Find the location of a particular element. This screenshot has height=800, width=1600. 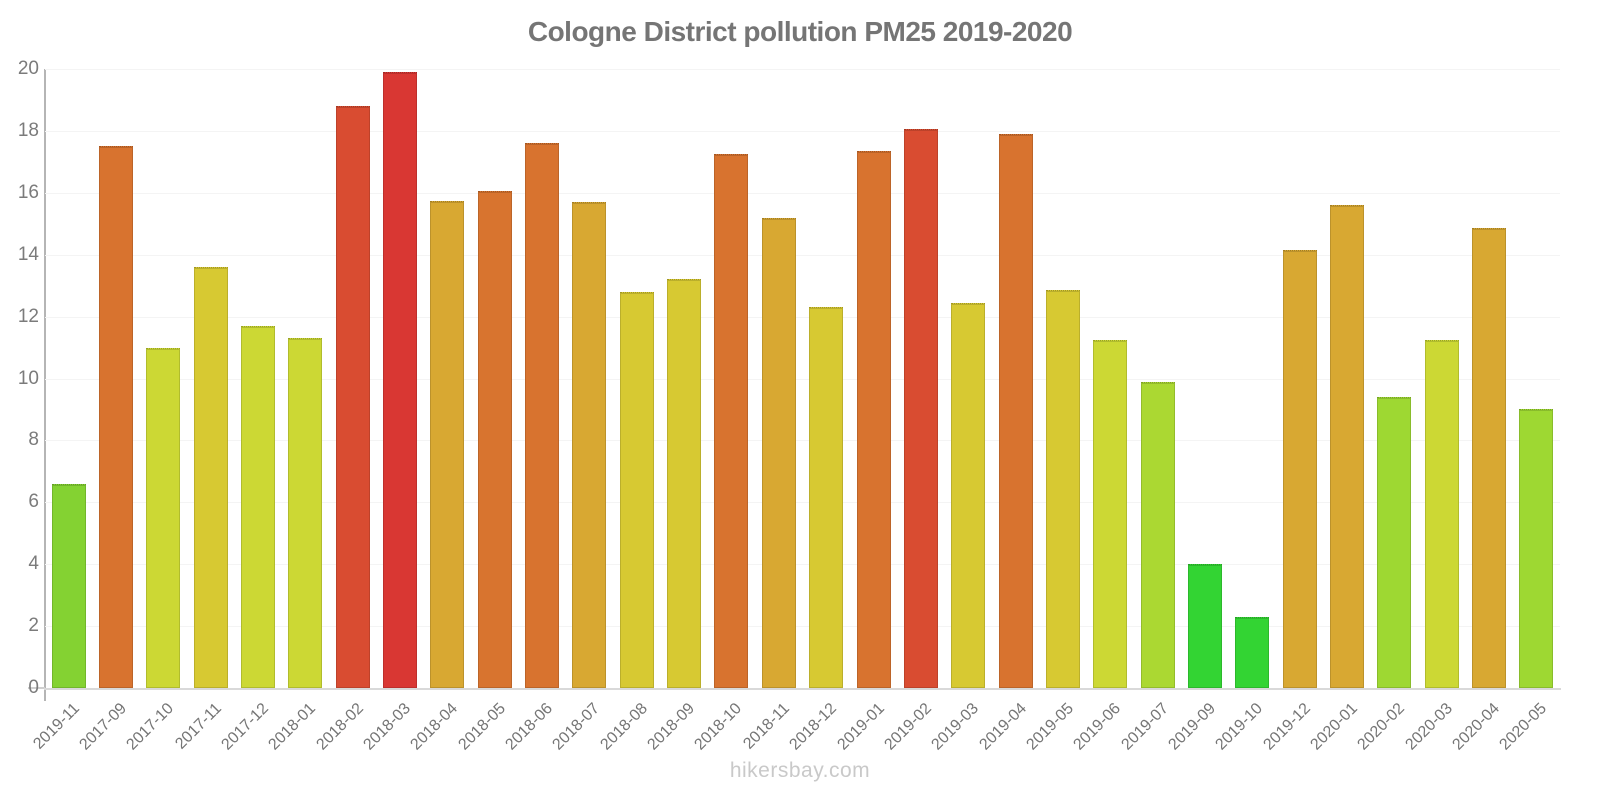

y-tick-label-16: 16 is located at coordinates (28, 192).